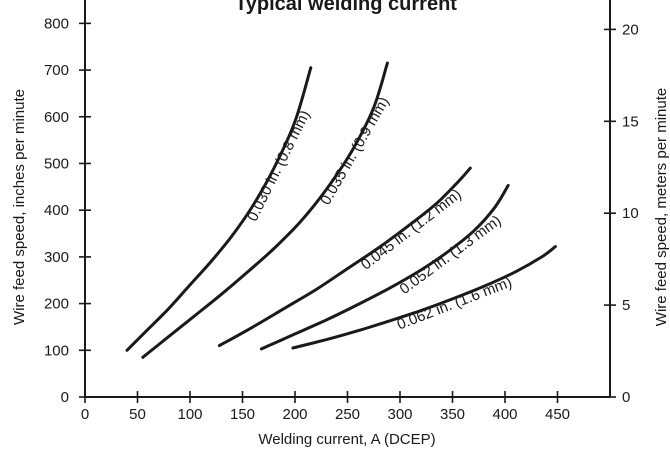 This screenshot has width=670, height=449. What do you see at coordinates (279, 166) in the screenshot?
I see `series-label: 0.030 in. (0.8 mm)` at bounding box center [279, 166].